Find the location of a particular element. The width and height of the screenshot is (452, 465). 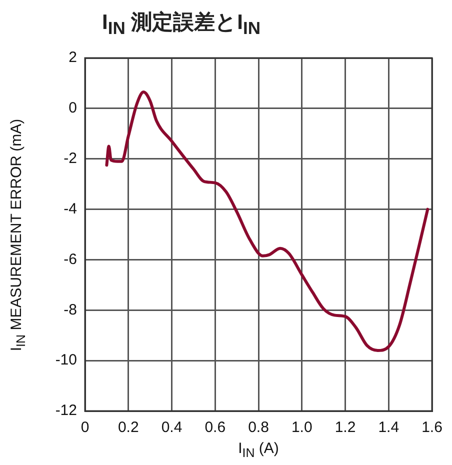

chart-title: I$_{IN}$ 測定誤差とI$_{IN}$ is located at coordinates (181, 25).